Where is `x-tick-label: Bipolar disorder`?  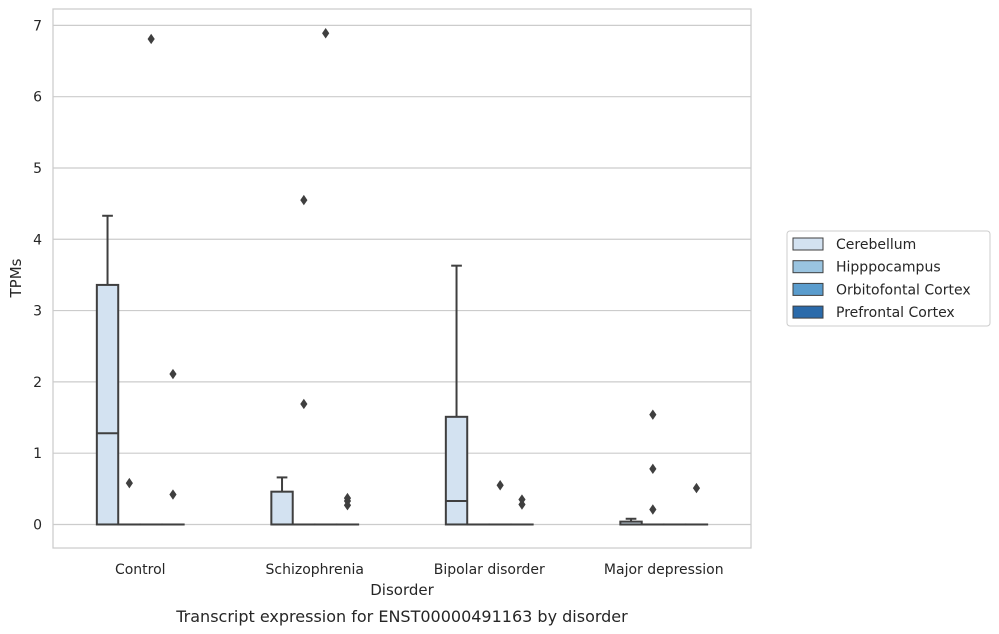 x-tick-label: Bipolar disorder is located at coordinates (489, 570).